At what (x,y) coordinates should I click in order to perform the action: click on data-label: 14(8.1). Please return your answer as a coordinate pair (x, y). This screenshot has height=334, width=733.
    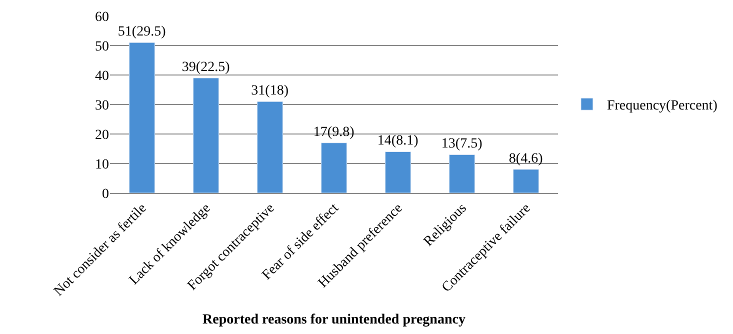
    Looking at the image, I should click on (398, 141).